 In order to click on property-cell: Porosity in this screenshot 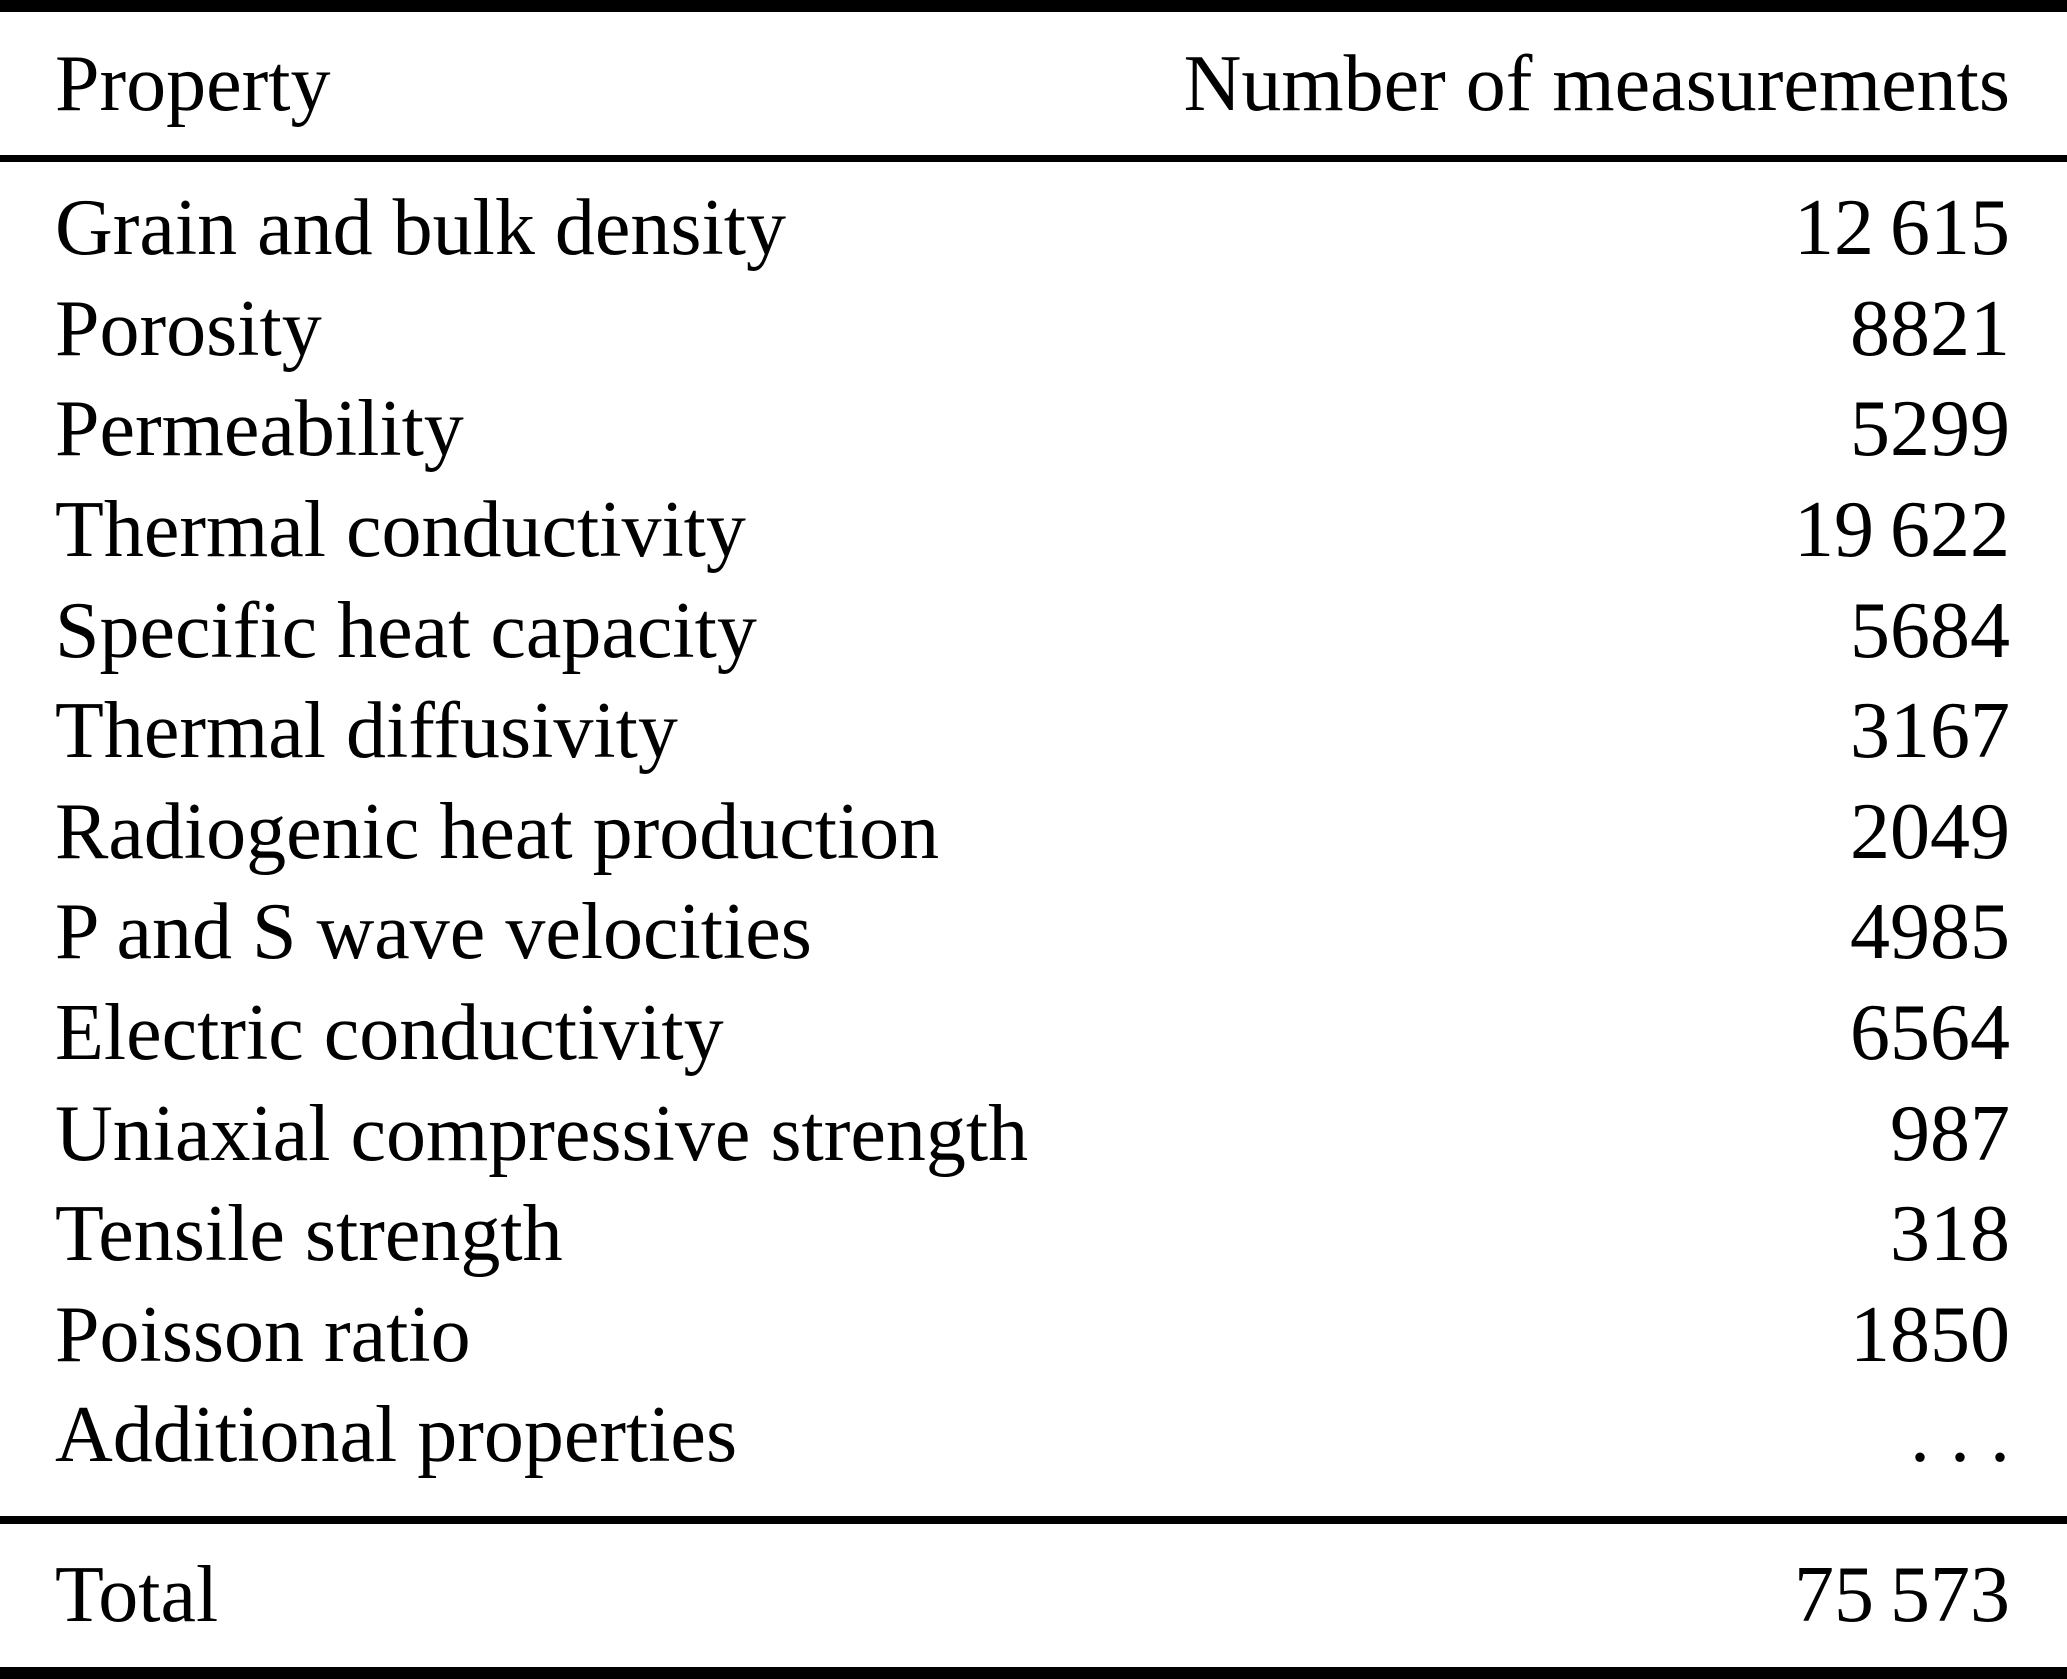, I will do `click(188, 328)`.